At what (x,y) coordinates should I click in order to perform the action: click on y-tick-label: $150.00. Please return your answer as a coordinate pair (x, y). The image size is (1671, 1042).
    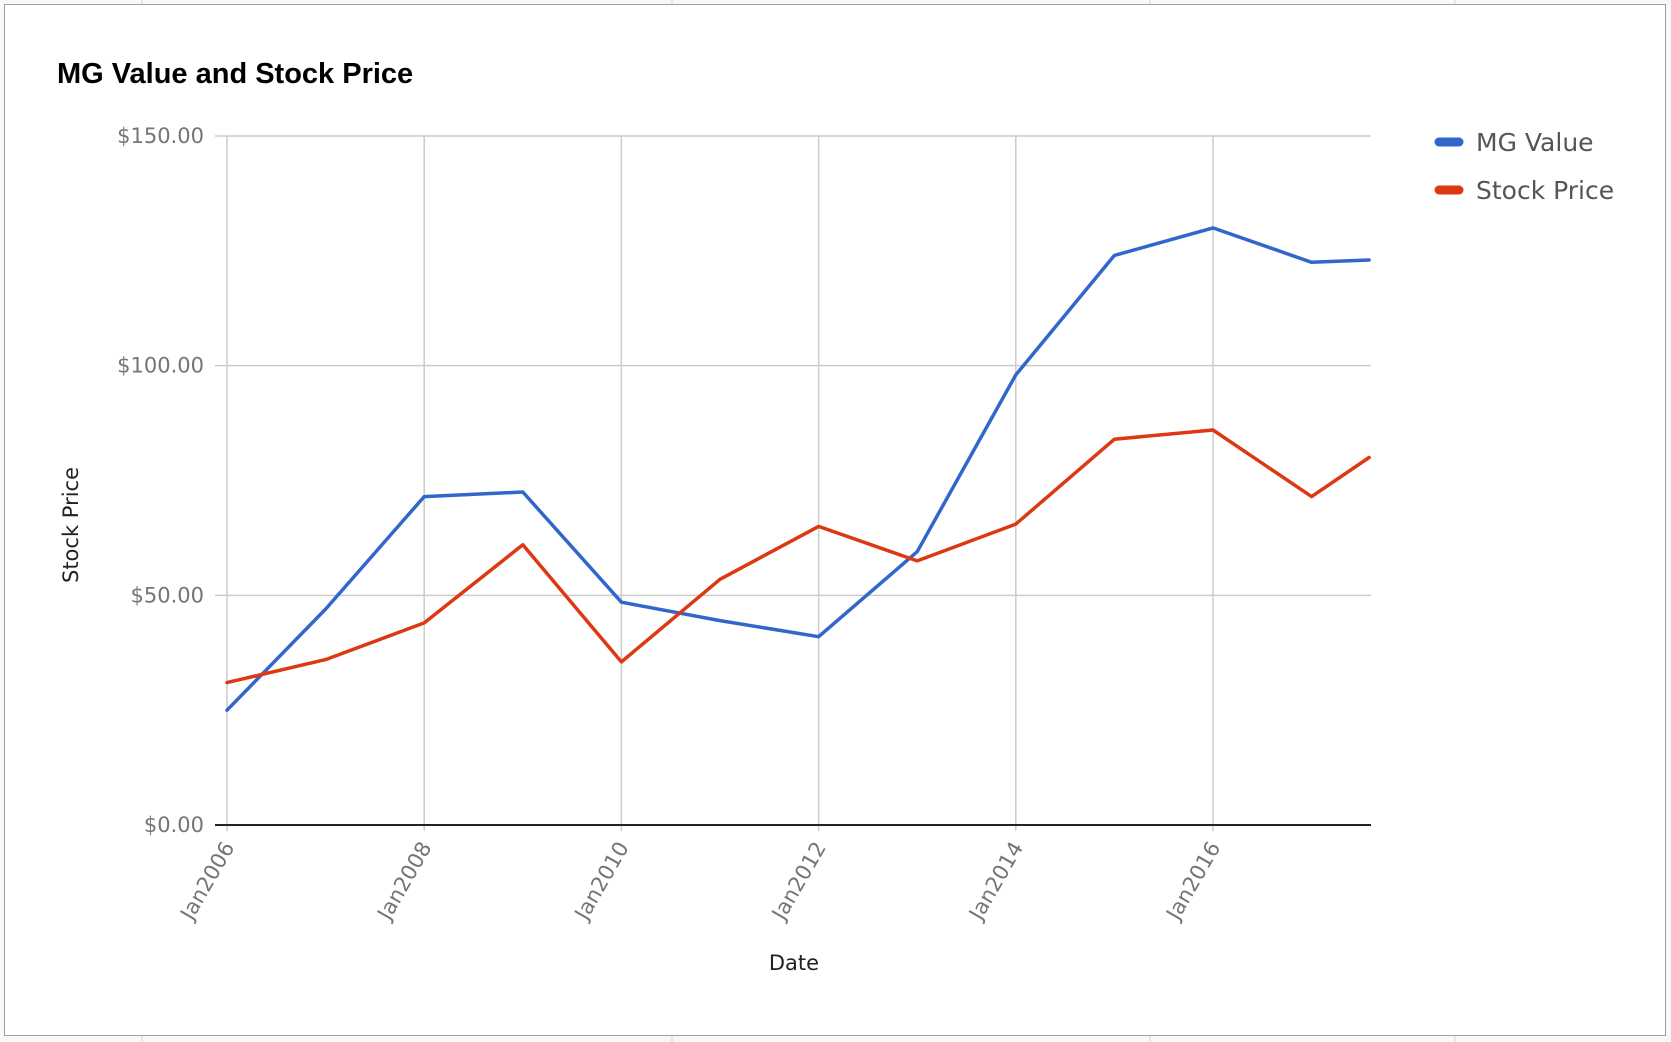
    Looking at the image, I should click on (160, 136).